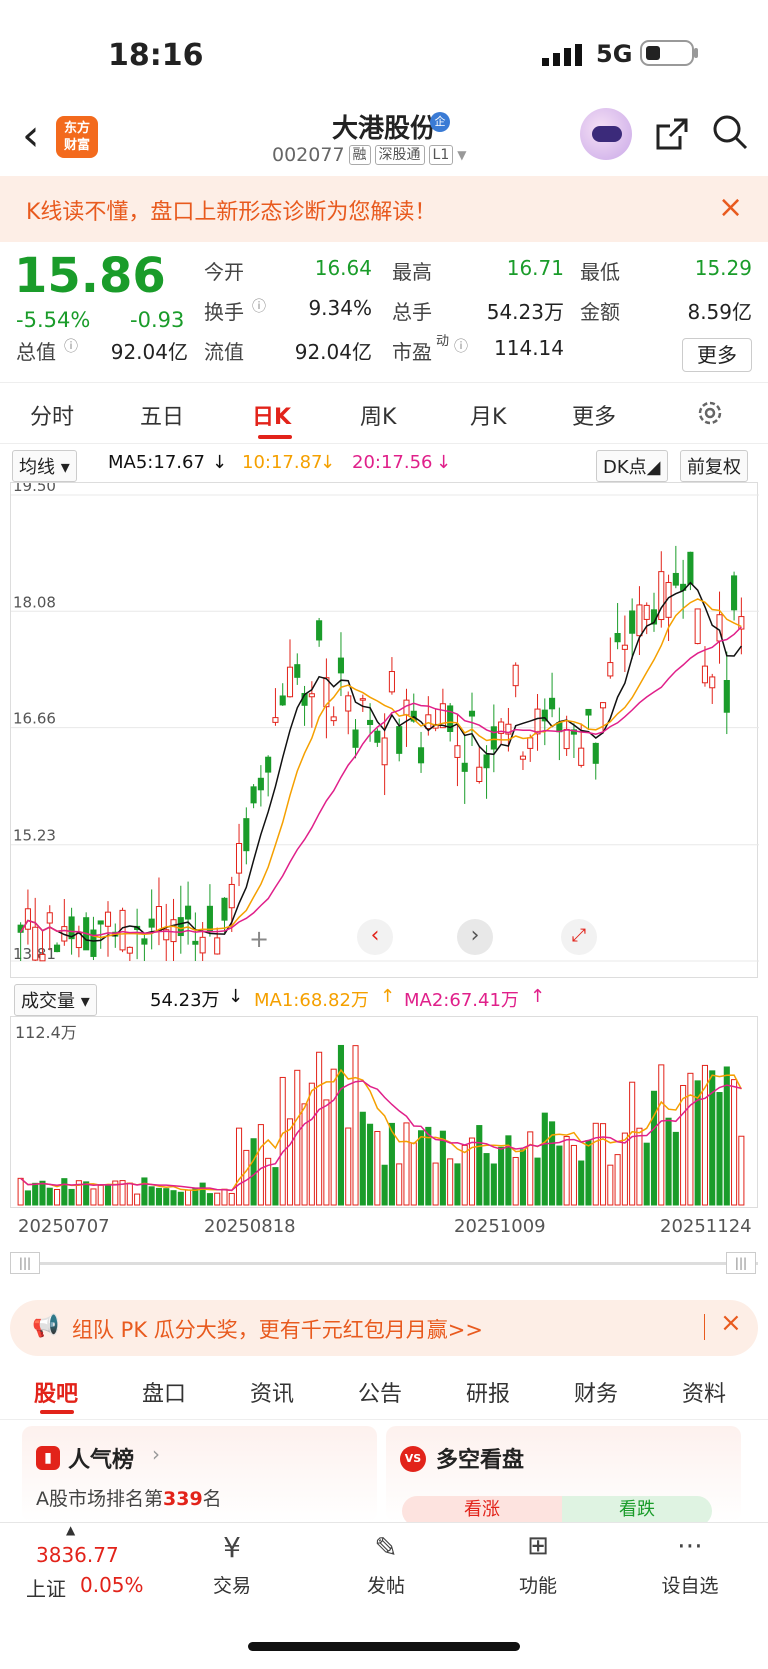 This screenshot has height=1669, width=768. Describe the element at coordinates (538, 1564) in the screenshot. I see `nav-functions: ⊞ 功能` at that location.